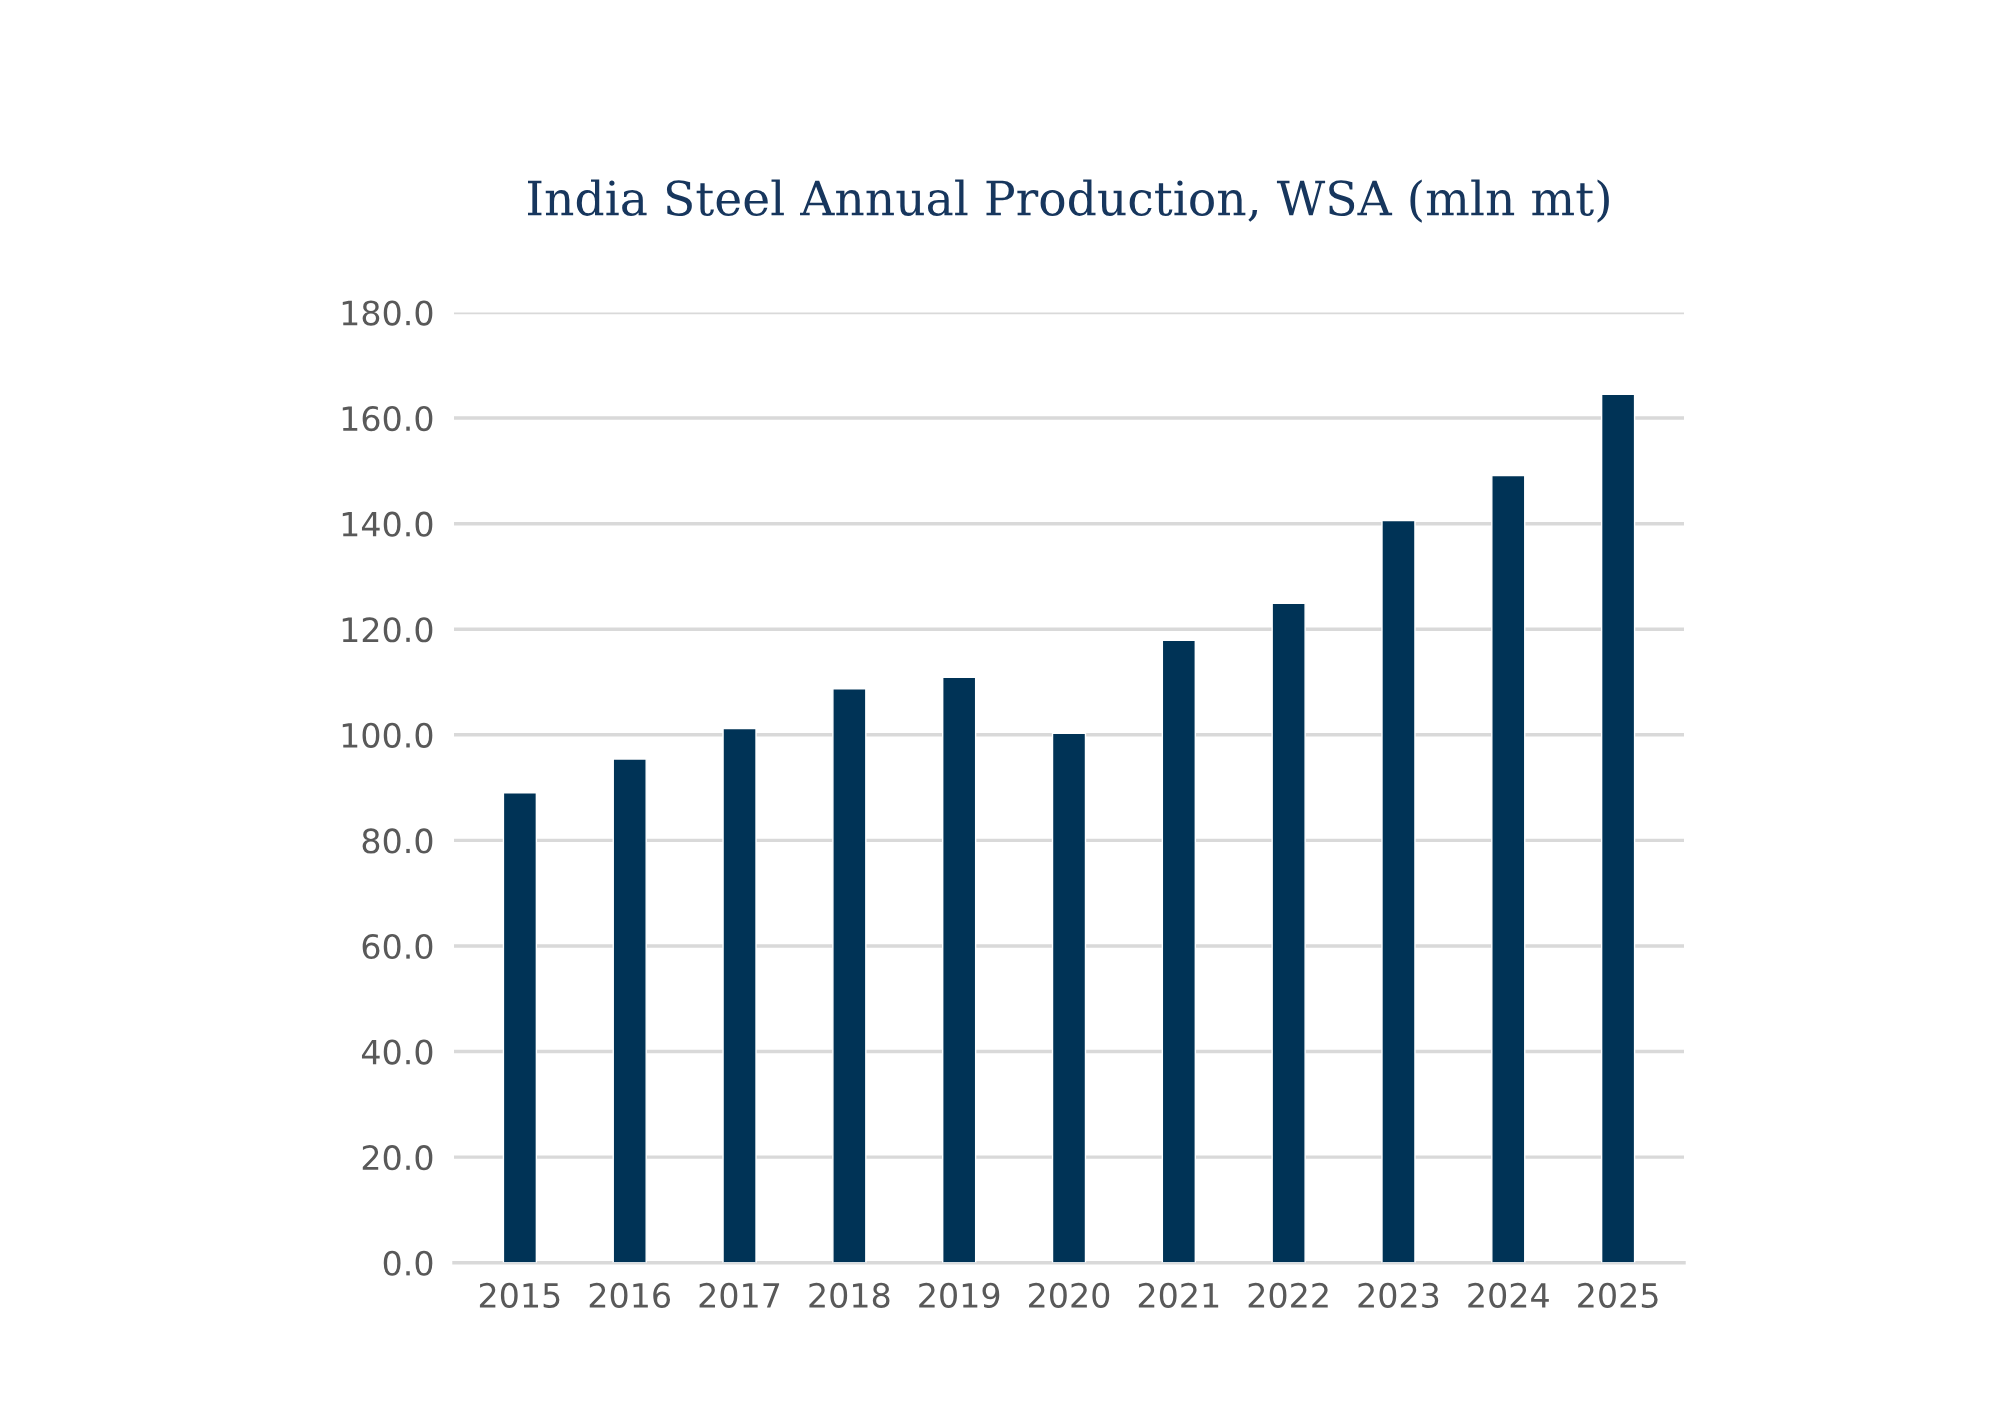 This screenshot has width=2000, height=1414. I want to click on y-tick-label: 80.0, so click(397, 841).